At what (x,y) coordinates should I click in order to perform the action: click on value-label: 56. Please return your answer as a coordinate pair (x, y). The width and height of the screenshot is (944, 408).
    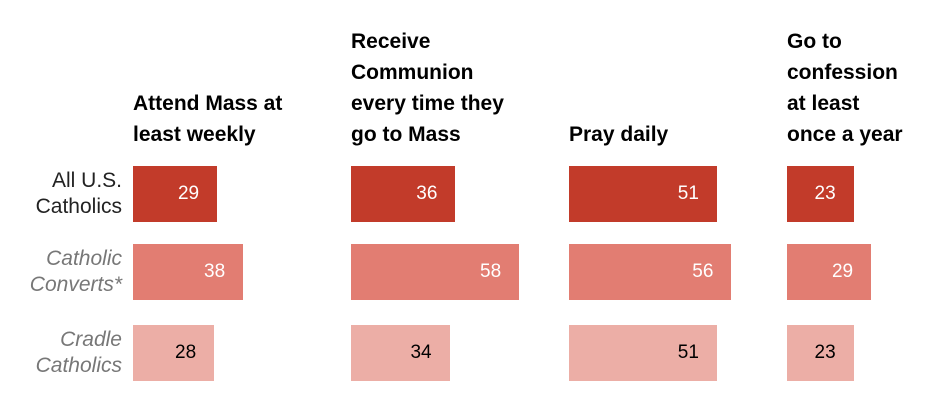
    Looking at the image, I should click on (703, 271).